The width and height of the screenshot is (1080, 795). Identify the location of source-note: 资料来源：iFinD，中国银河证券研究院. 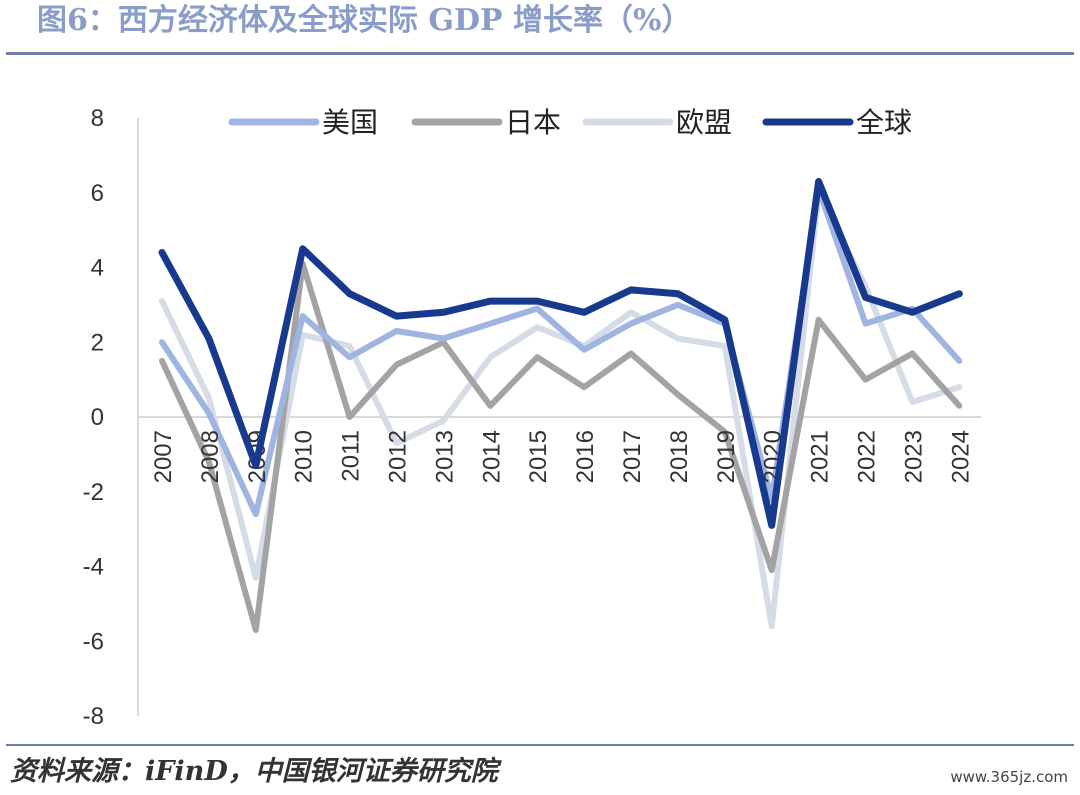
(254, 771).